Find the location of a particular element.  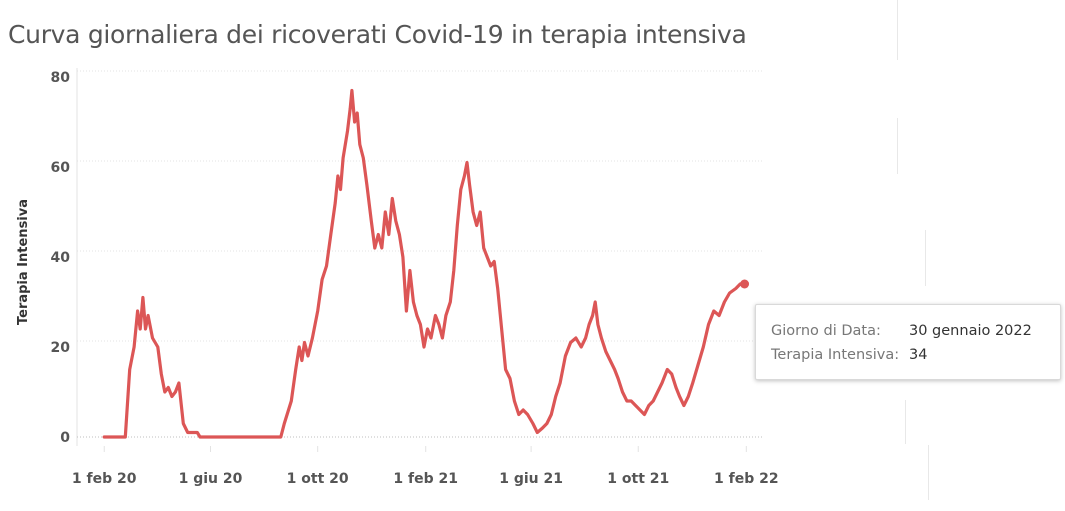

x-tick-label: 1 feb 20 is located at coordinates (104, 479).